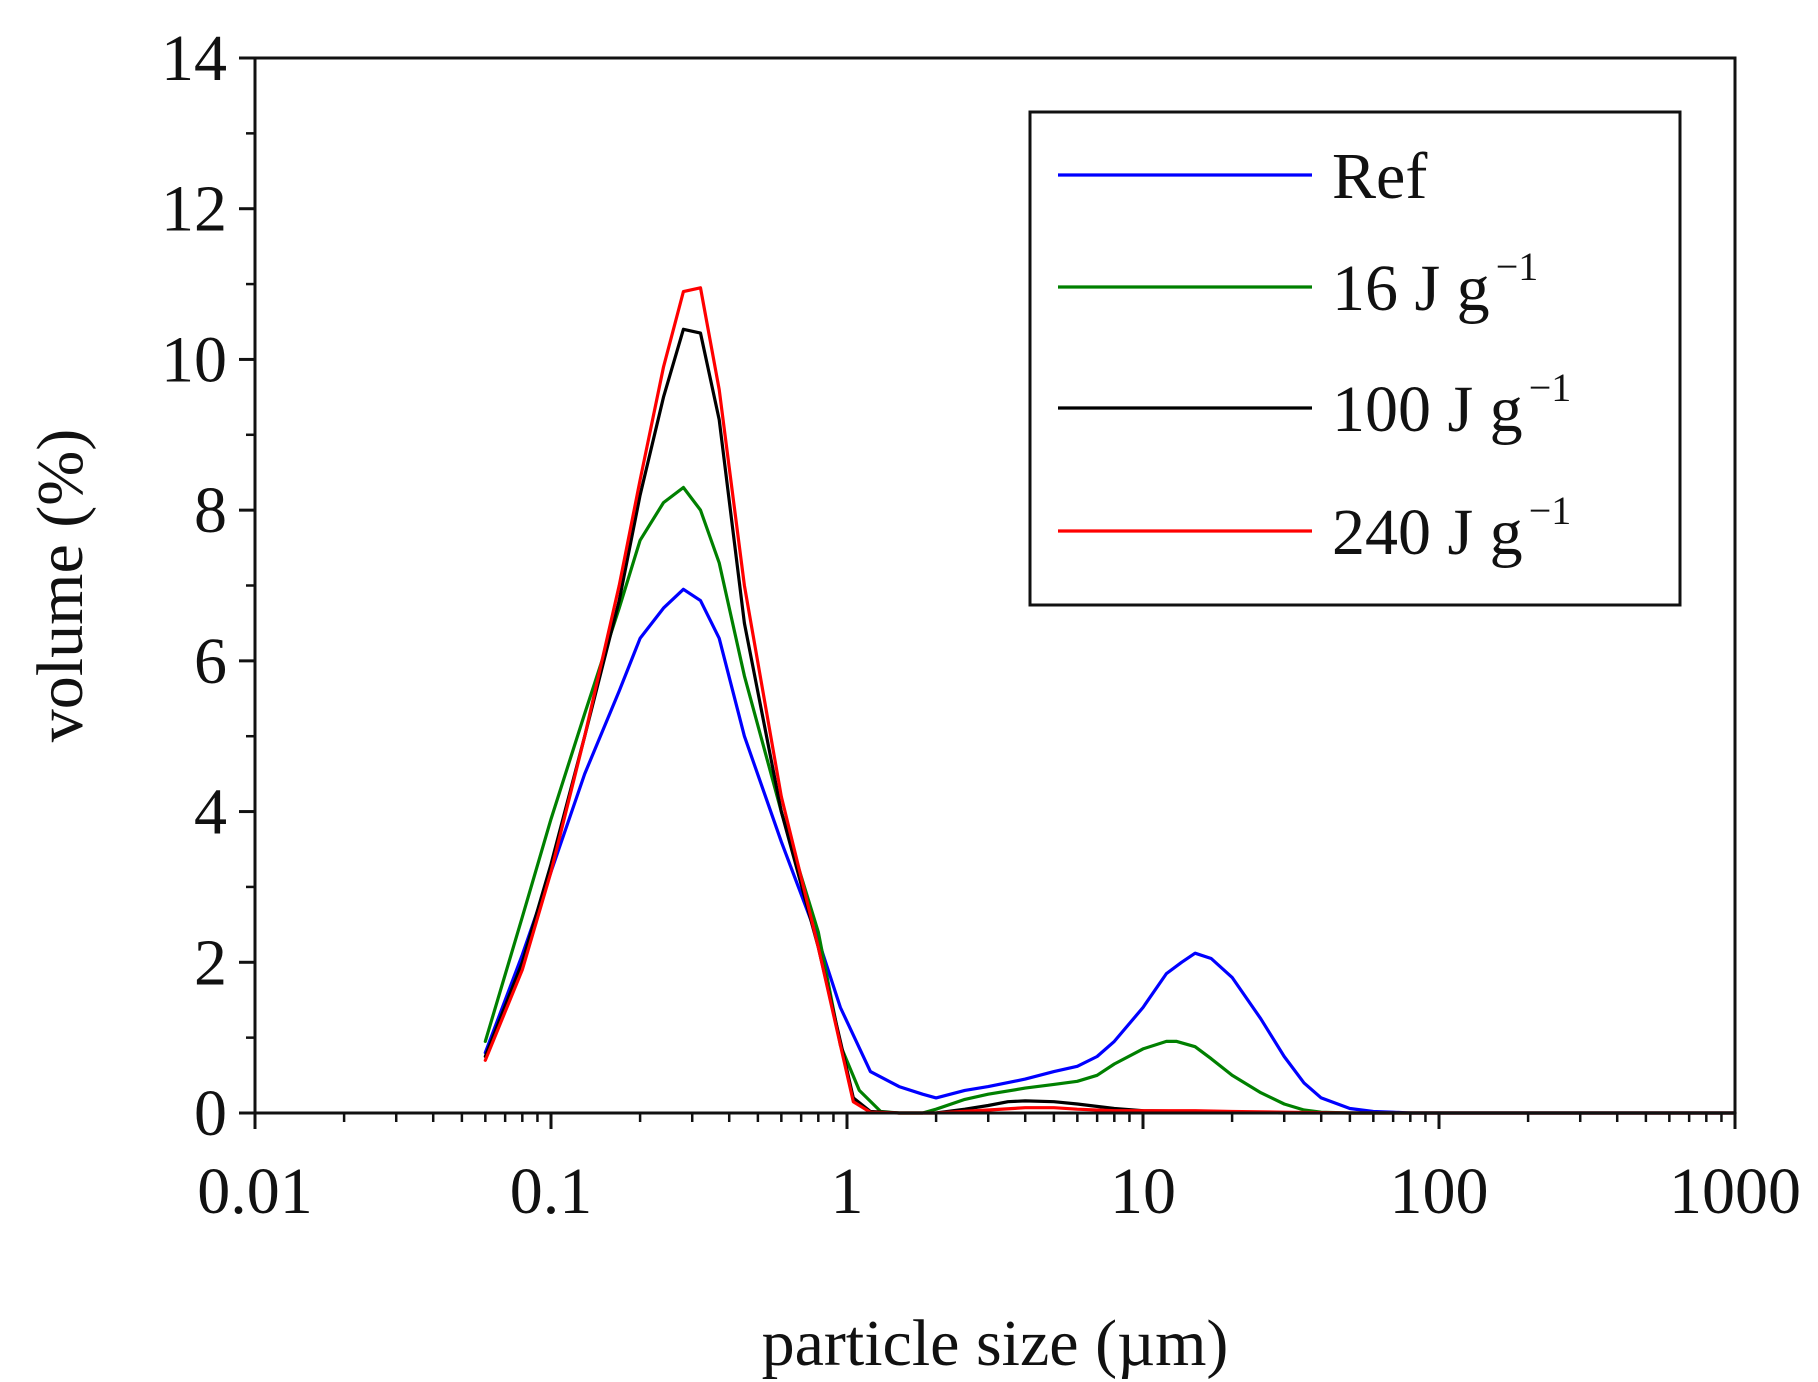 This screenshot has width=1818, height=1382. I want to click on y-tick-label: 4, so click(210, 812).